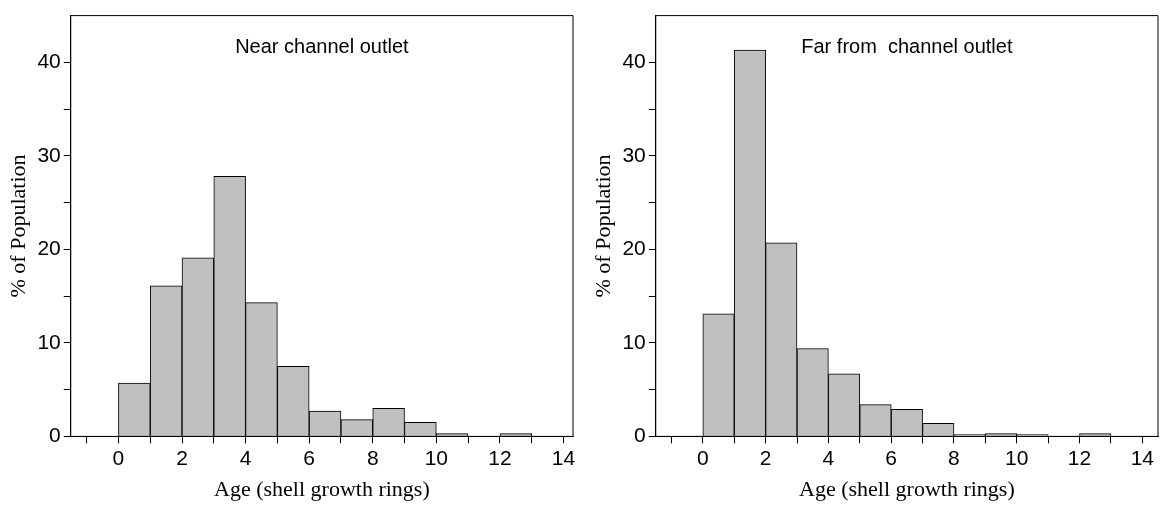  I want to click on text: Far from channel outlet, so click(907, 46).